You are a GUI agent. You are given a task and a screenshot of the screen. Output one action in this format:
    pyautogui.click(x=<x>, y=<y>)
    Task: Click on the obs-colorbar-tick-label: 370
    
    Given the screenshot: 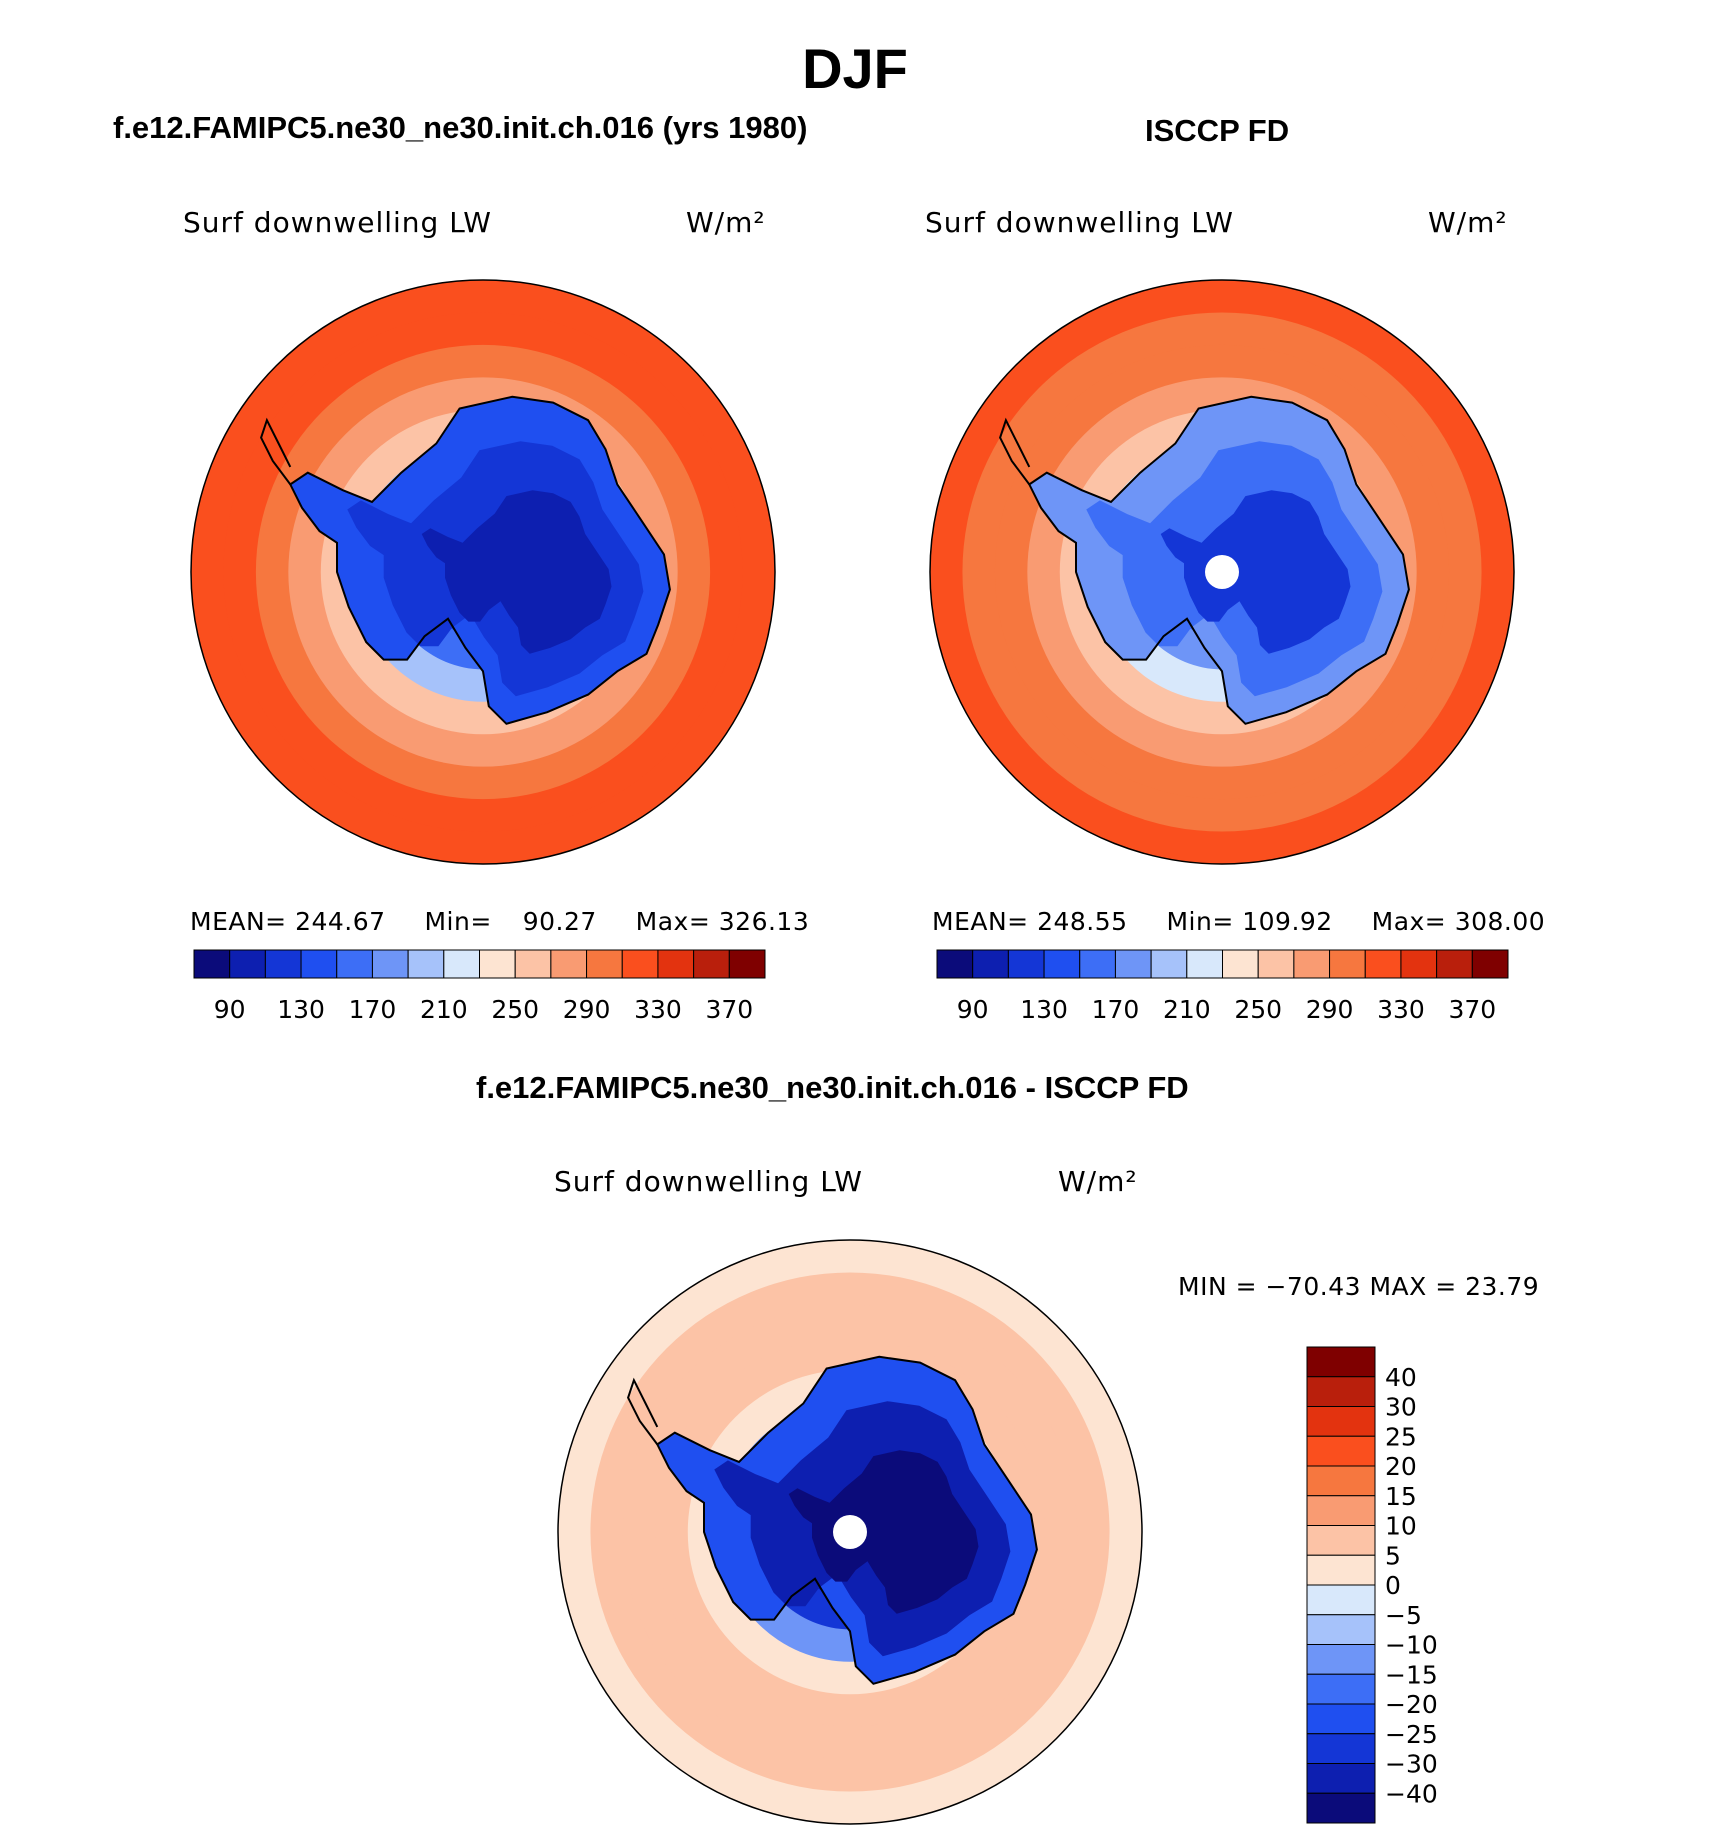 What is the action you would take?
    pyautogui.click(x=1472, y=1009)
    